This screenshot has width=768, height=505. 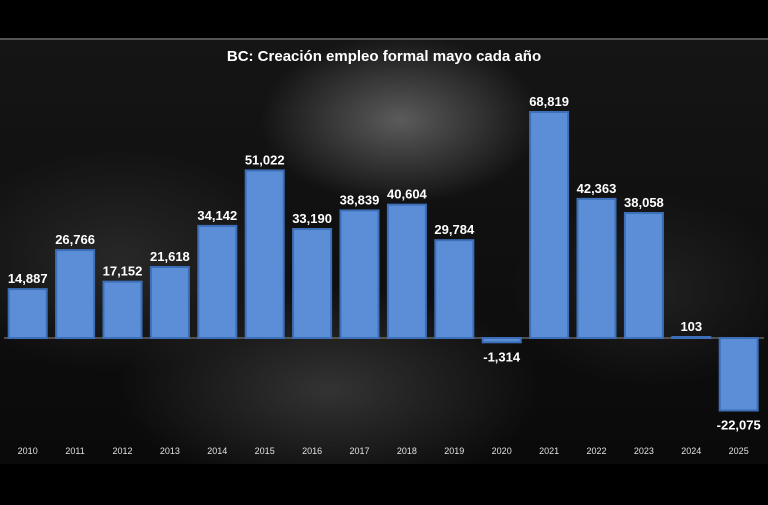 What do you see at coordinates (217, 451) in the screenshot?
I see `x-tick-label: 2014` at bounding box center [217, 451].